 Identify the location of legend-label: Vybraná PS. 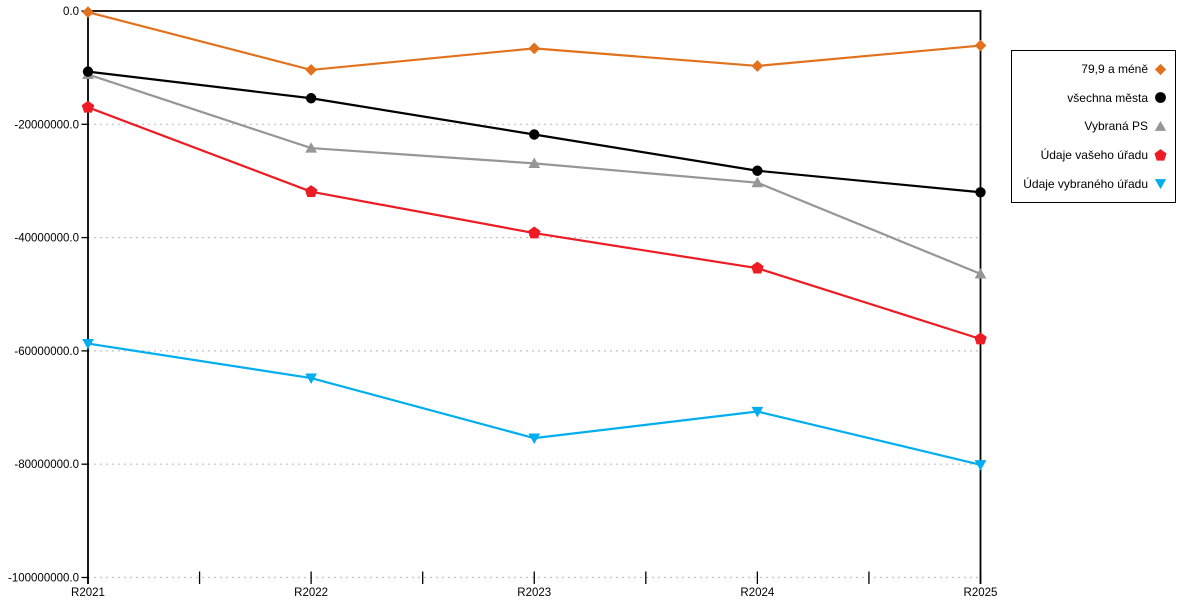
(1116, 126).